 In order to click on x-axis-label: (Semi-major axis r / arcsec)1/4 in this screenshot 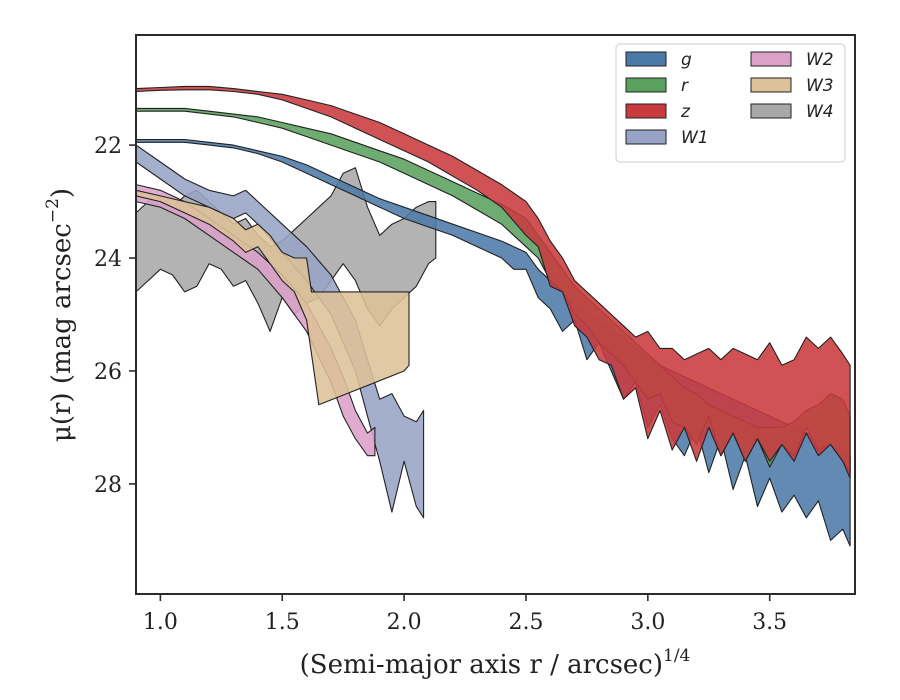, I will do `click(495, 663)`.